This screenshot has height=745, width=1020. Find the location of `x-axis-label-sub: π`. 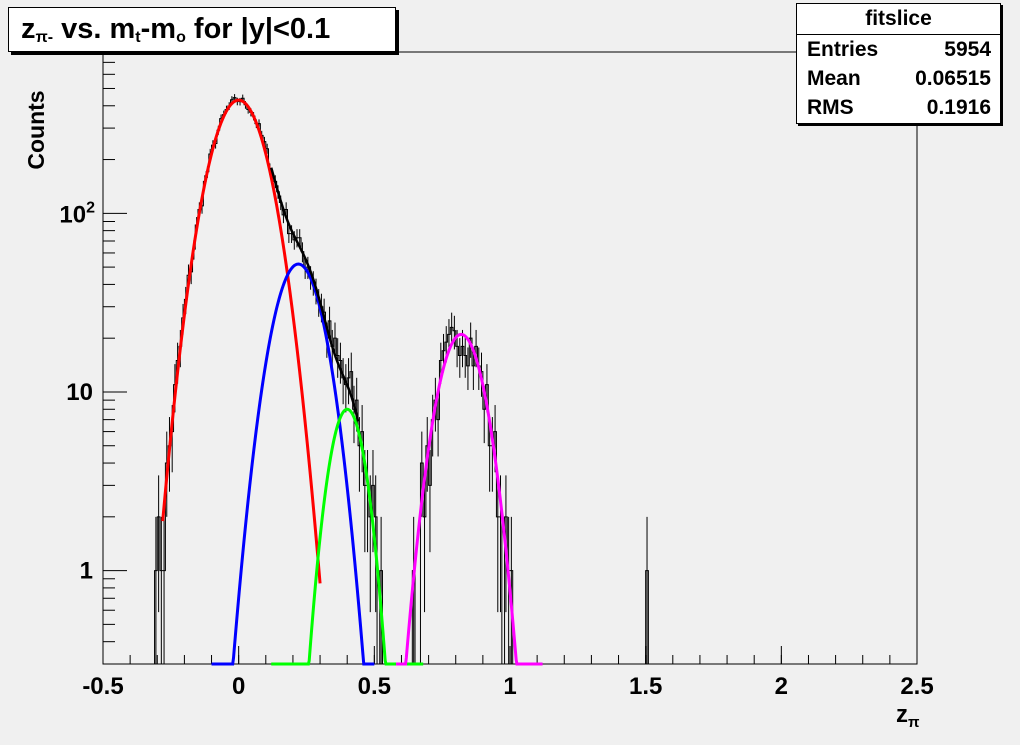

x-axis-label-sub: π is located at coordinates (914, 722).